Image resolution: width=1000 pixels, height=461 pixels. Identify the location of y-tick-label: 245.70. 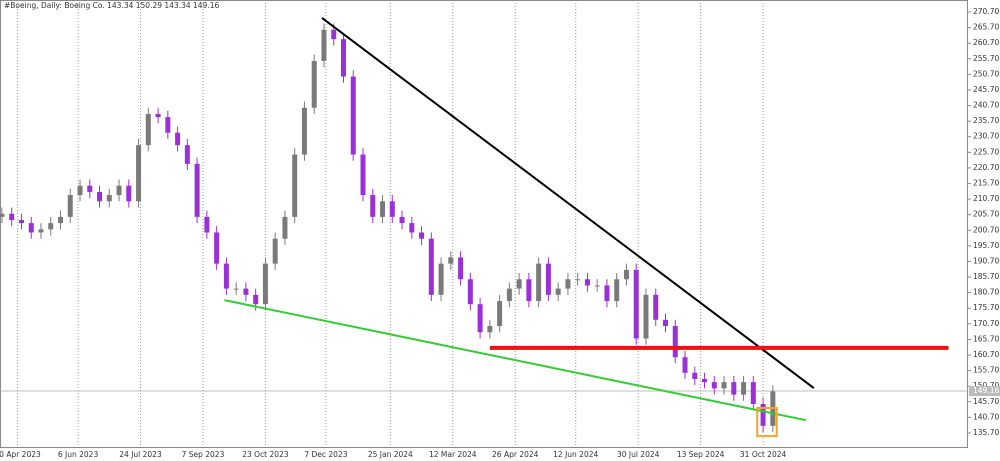
(986, 89).